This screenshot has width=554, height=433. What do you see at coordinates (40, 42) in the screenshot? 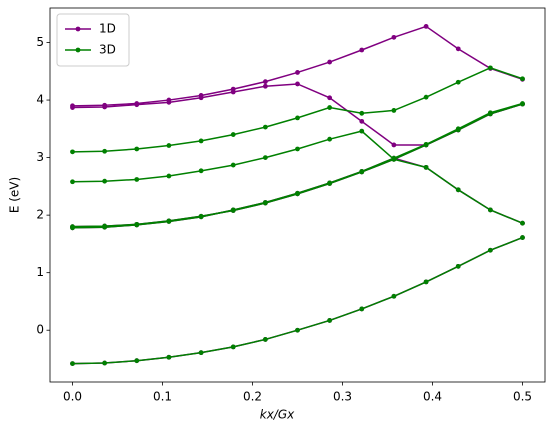
I see `y-tick-label: 5` at bounding box center [40, 42].